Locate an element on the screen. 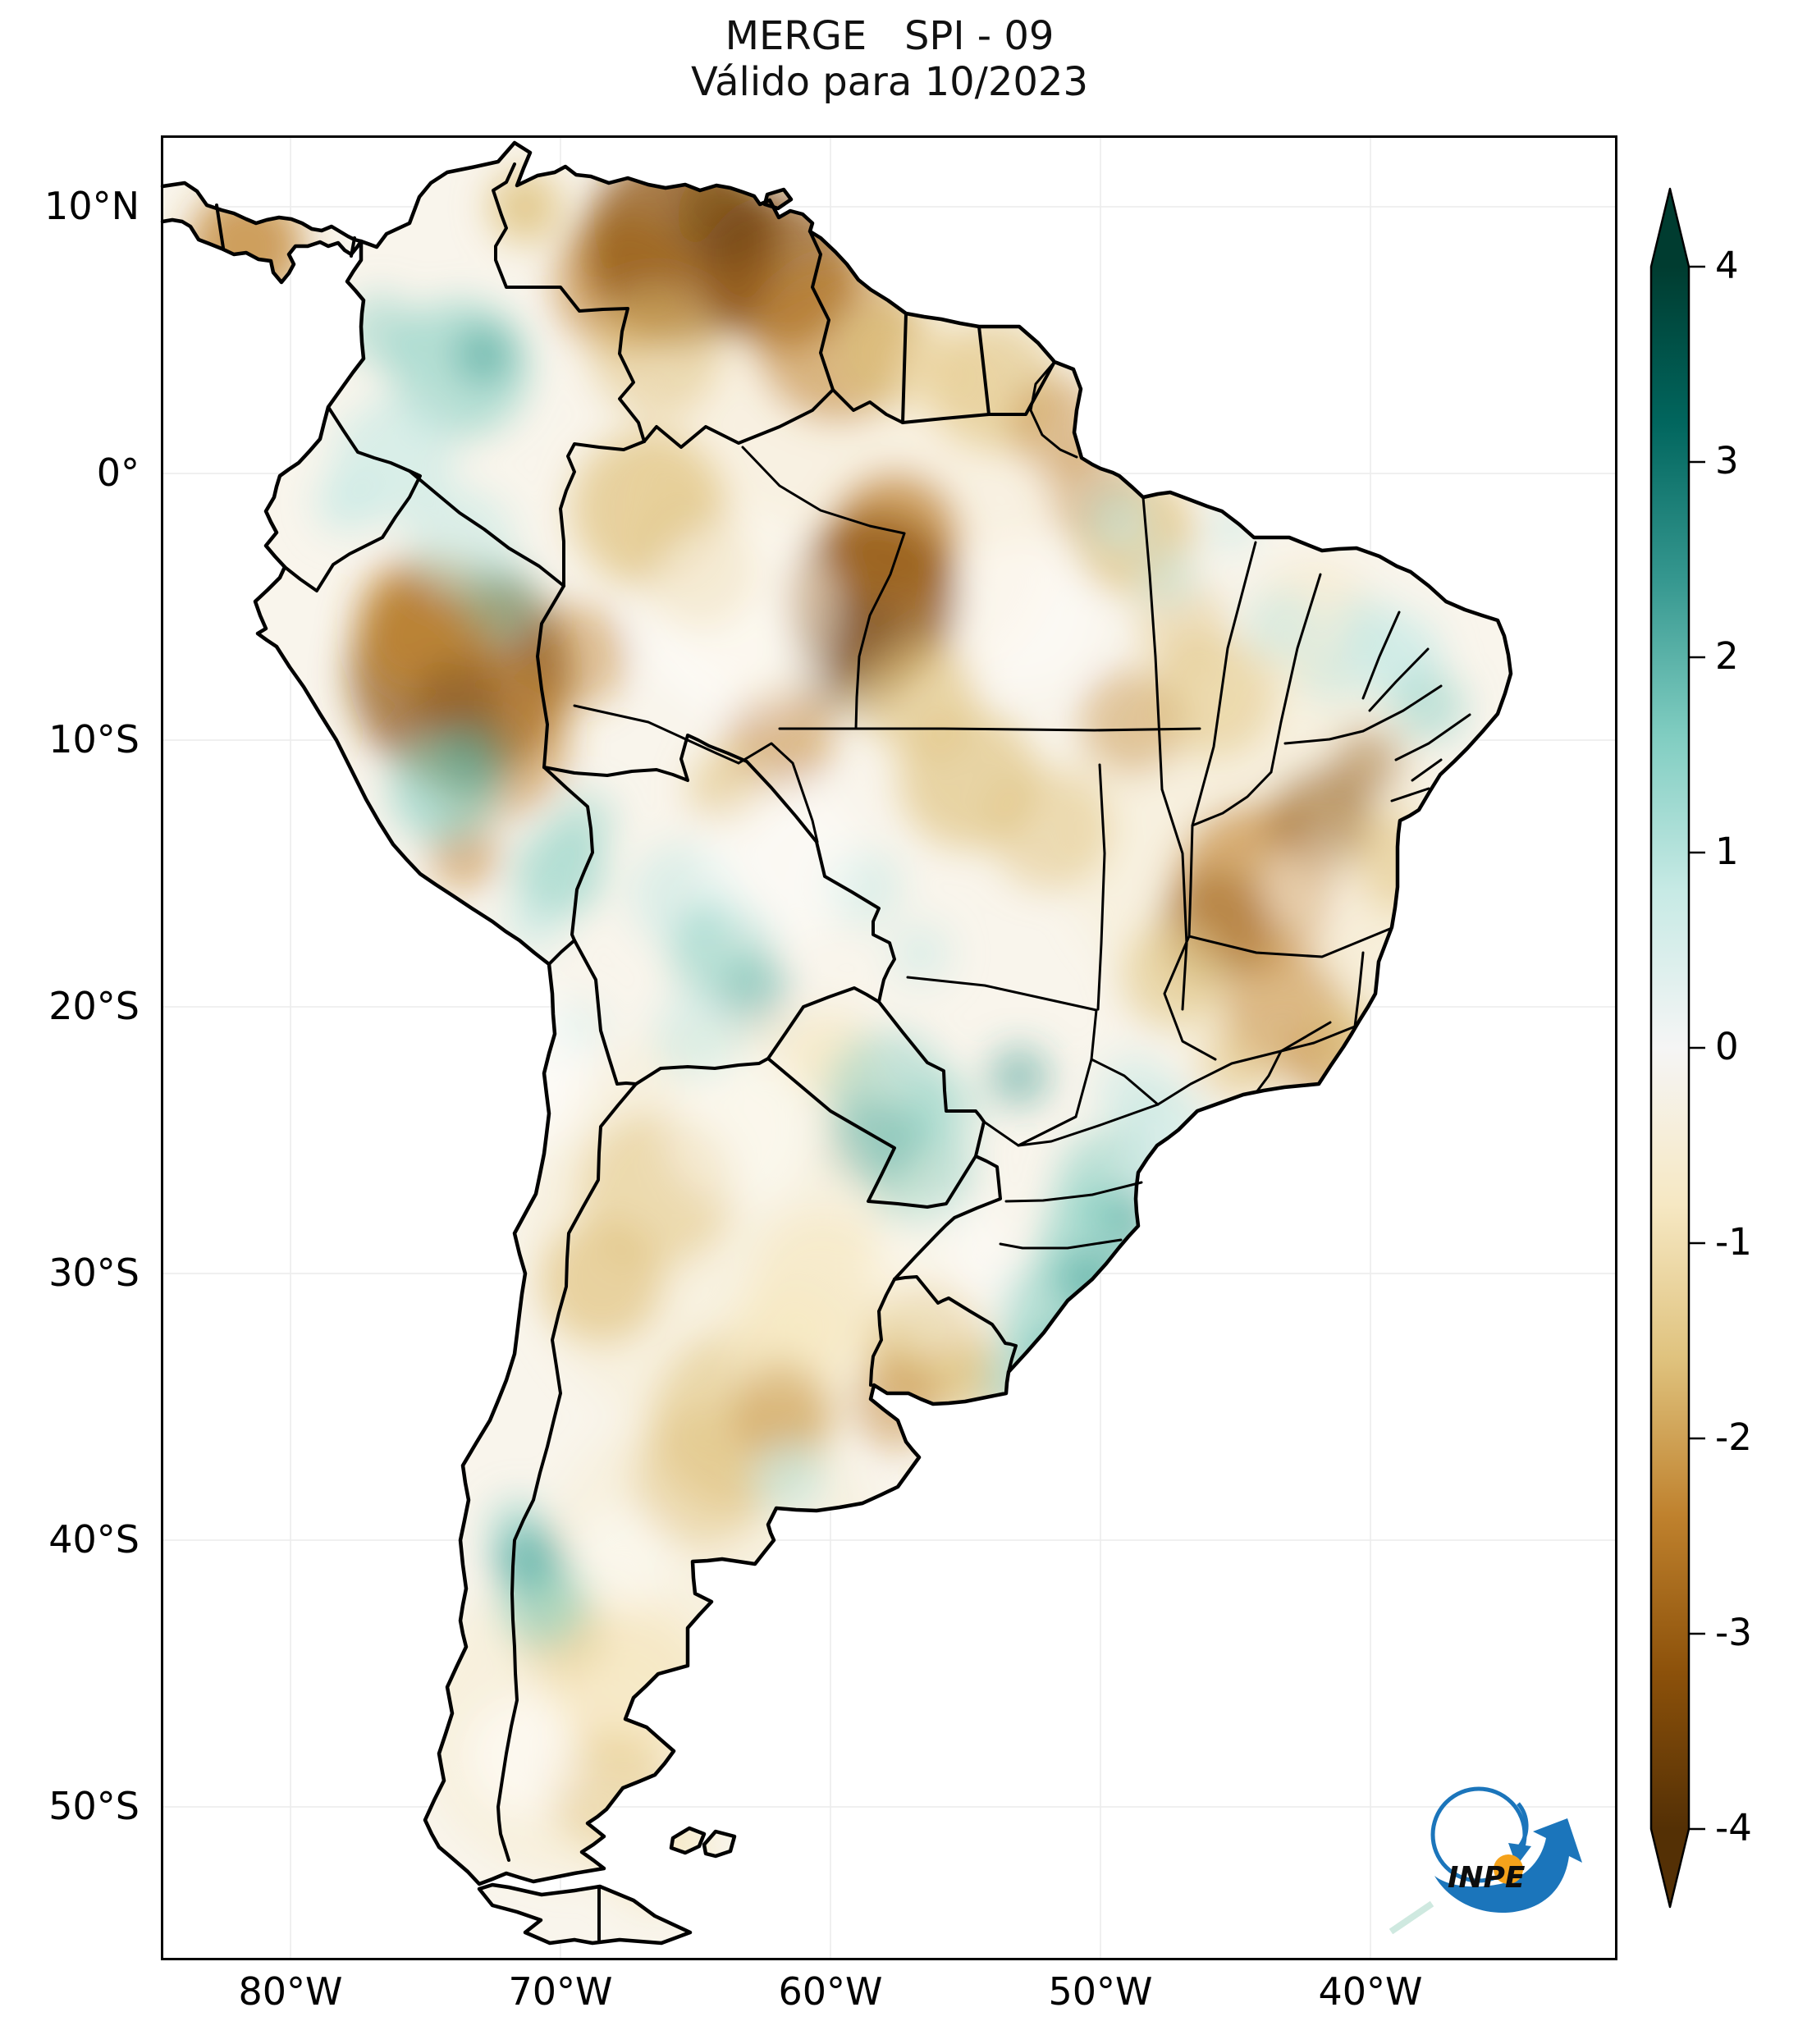 The height and width of the screenshot is (2044, 1798). lat-tick-label-10N: 10°N is located at coordinates (92, 206).